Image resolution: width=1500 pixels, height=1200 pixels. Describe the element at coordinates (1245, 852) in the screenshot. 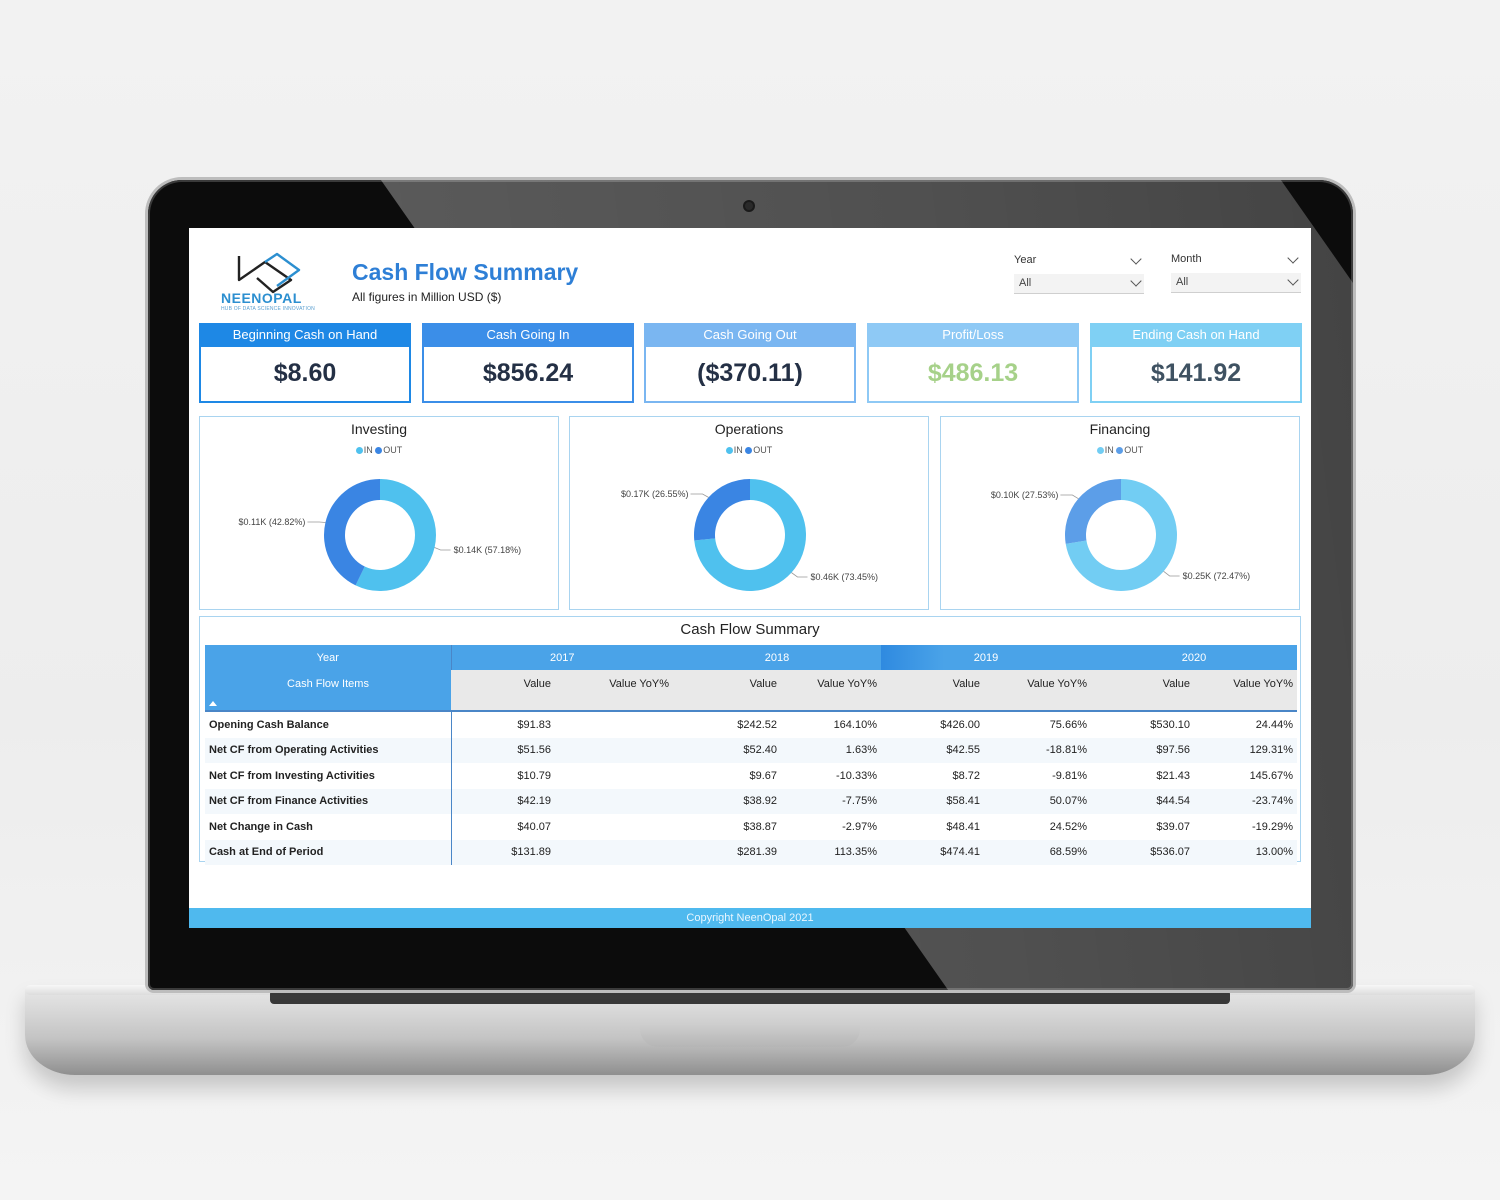

I see `cell-yoy: 13.00%` at that location.